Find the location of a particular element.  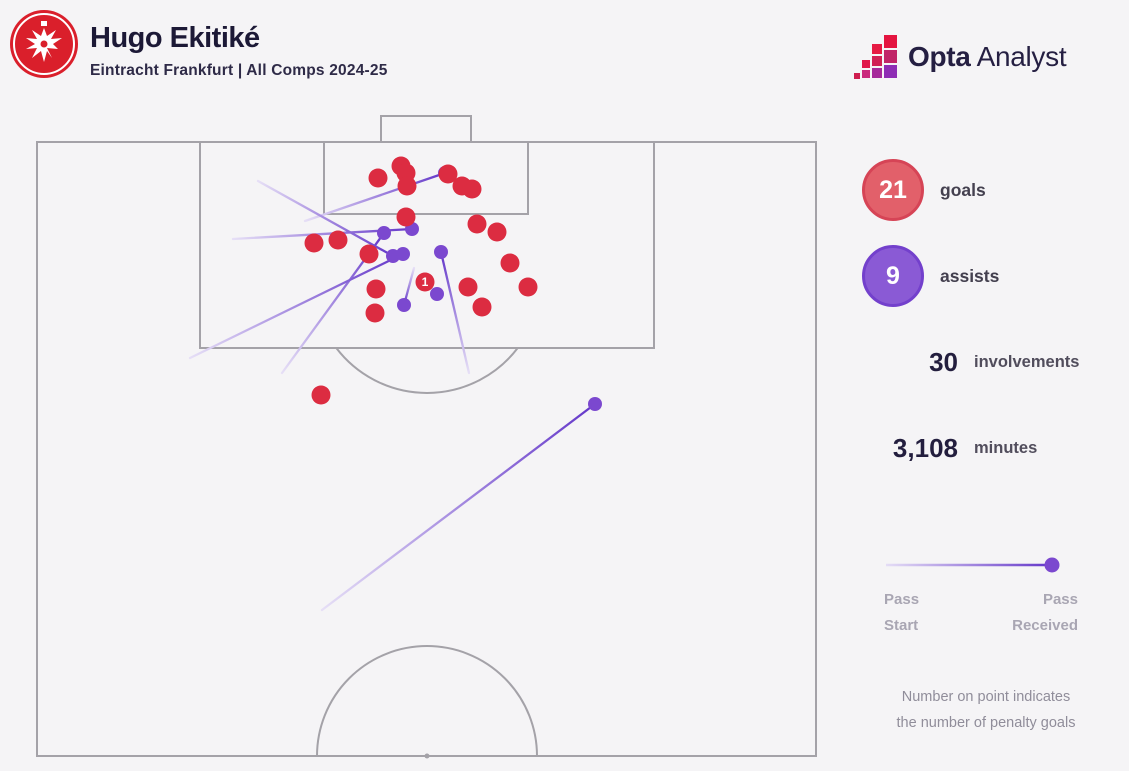

crest-crown is located at coordinates (44, 23).